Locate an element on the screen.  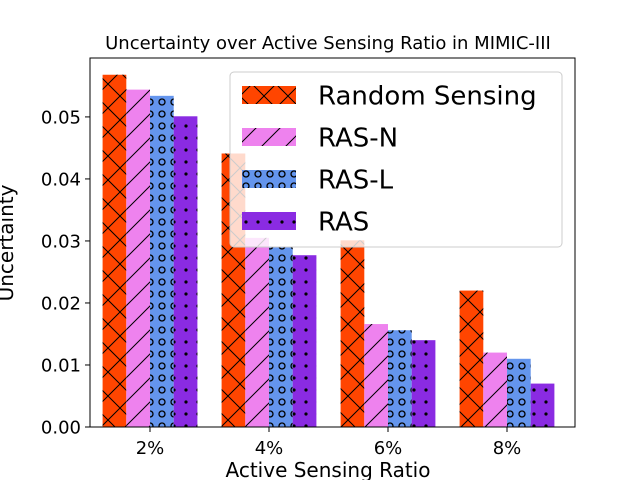
legend-label: RAS-N is located at coordinates (358, 139).